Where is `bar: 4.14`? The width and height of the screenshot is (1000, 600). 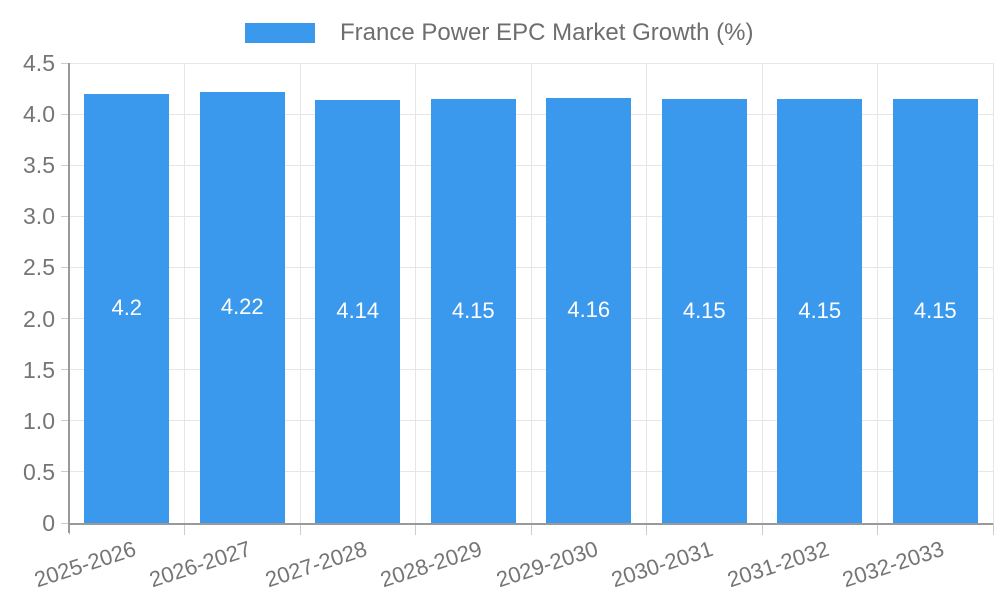 bar: 4.14 is located at coordinates (358, 311).